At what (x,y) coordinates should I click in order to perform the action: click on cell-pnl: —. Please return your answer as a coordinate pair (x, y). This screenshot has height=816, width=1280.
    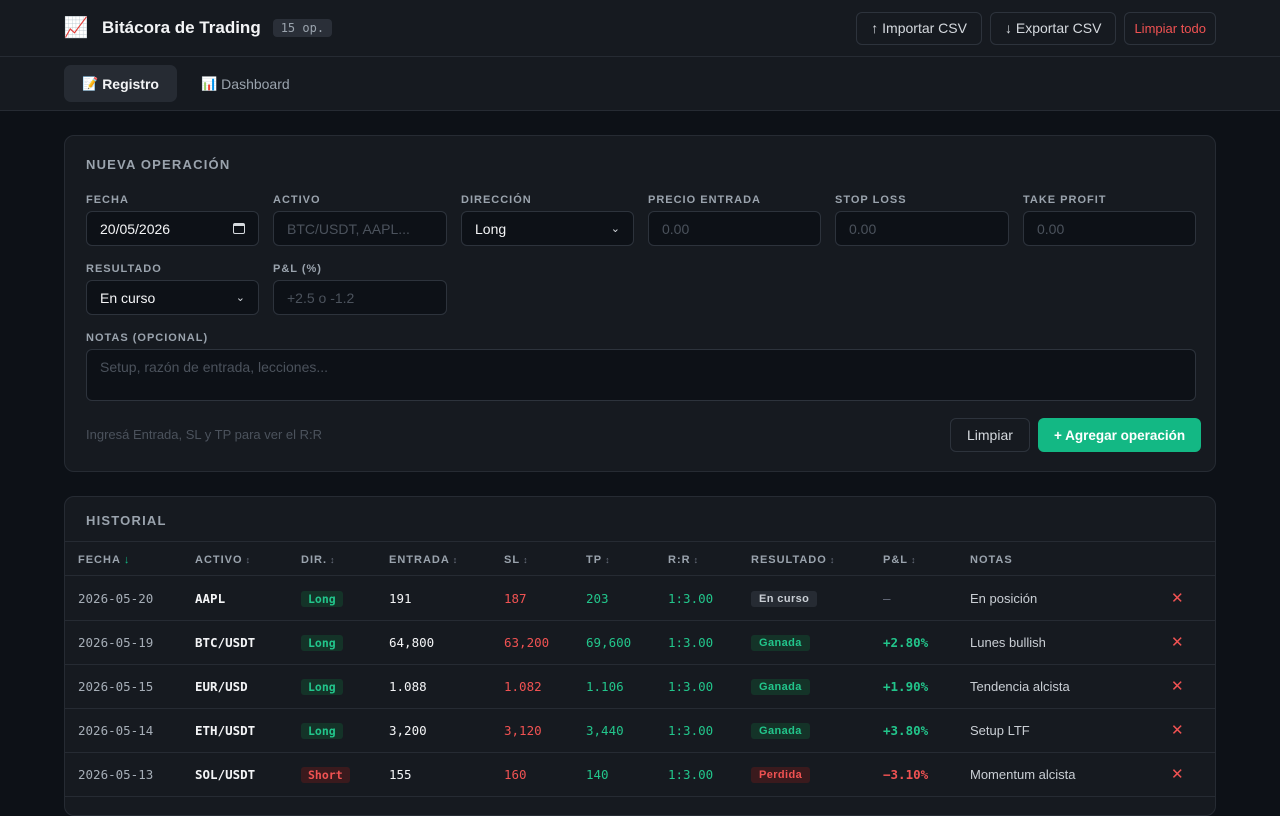
    Looking at the image, I should click on (887, 598).